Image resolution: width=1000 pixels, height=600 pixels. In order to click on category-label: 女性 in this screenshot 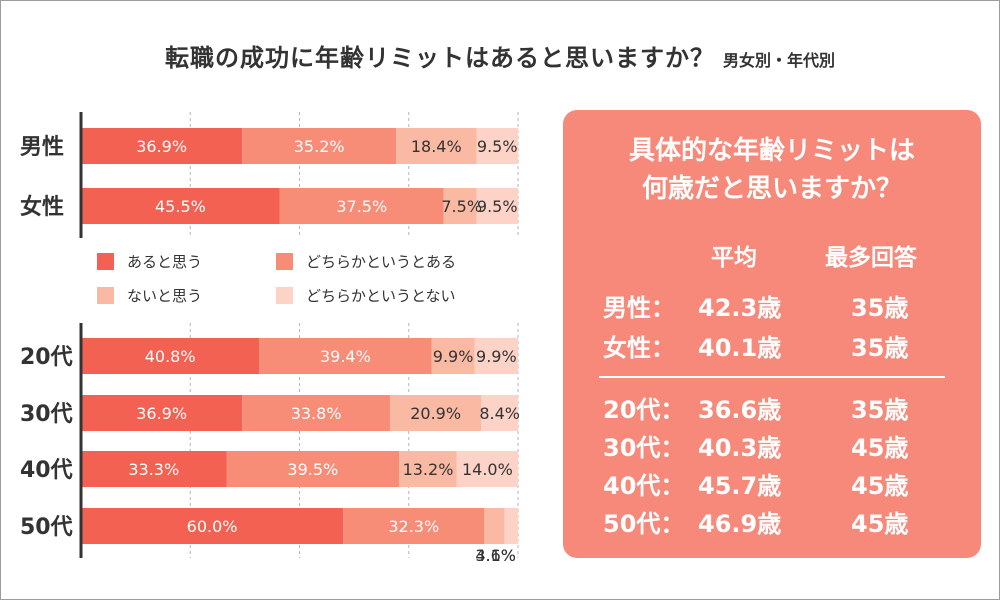, I will do `click(42, 207)`.